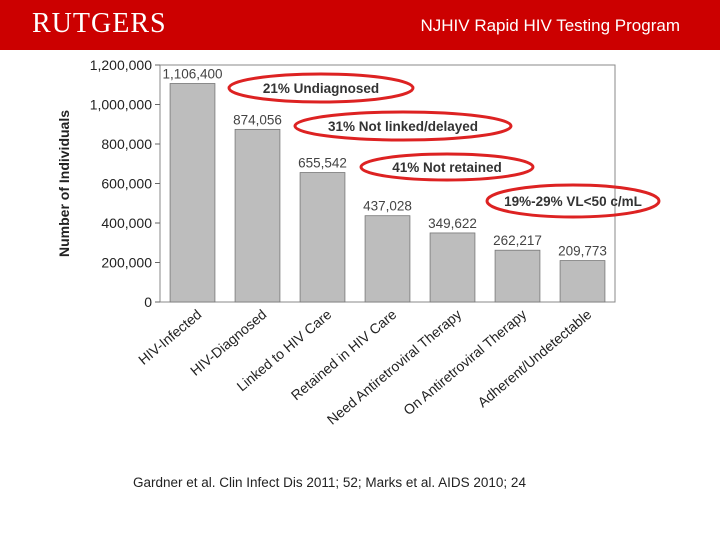  I want to click on y-axis-label: Number of Individuals, so click(64, 183).